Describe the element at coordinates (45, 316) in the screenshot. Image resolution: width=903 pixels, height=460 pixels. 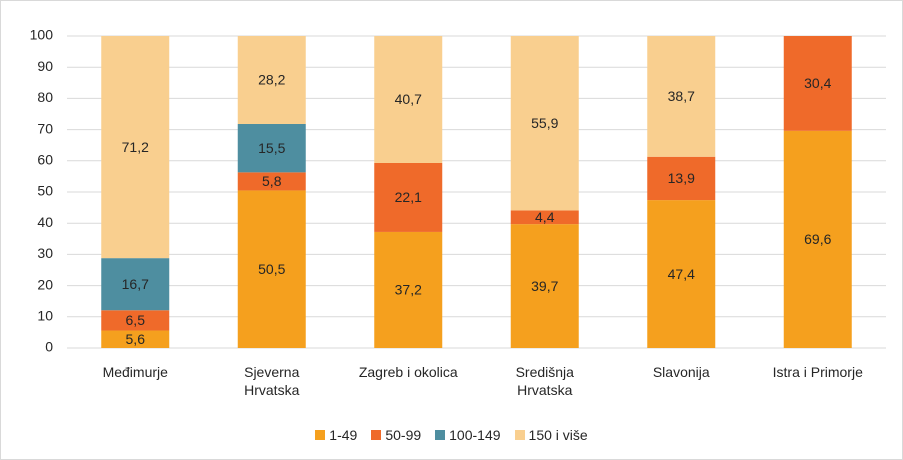
I see `y-tick-label: 10` at that location.